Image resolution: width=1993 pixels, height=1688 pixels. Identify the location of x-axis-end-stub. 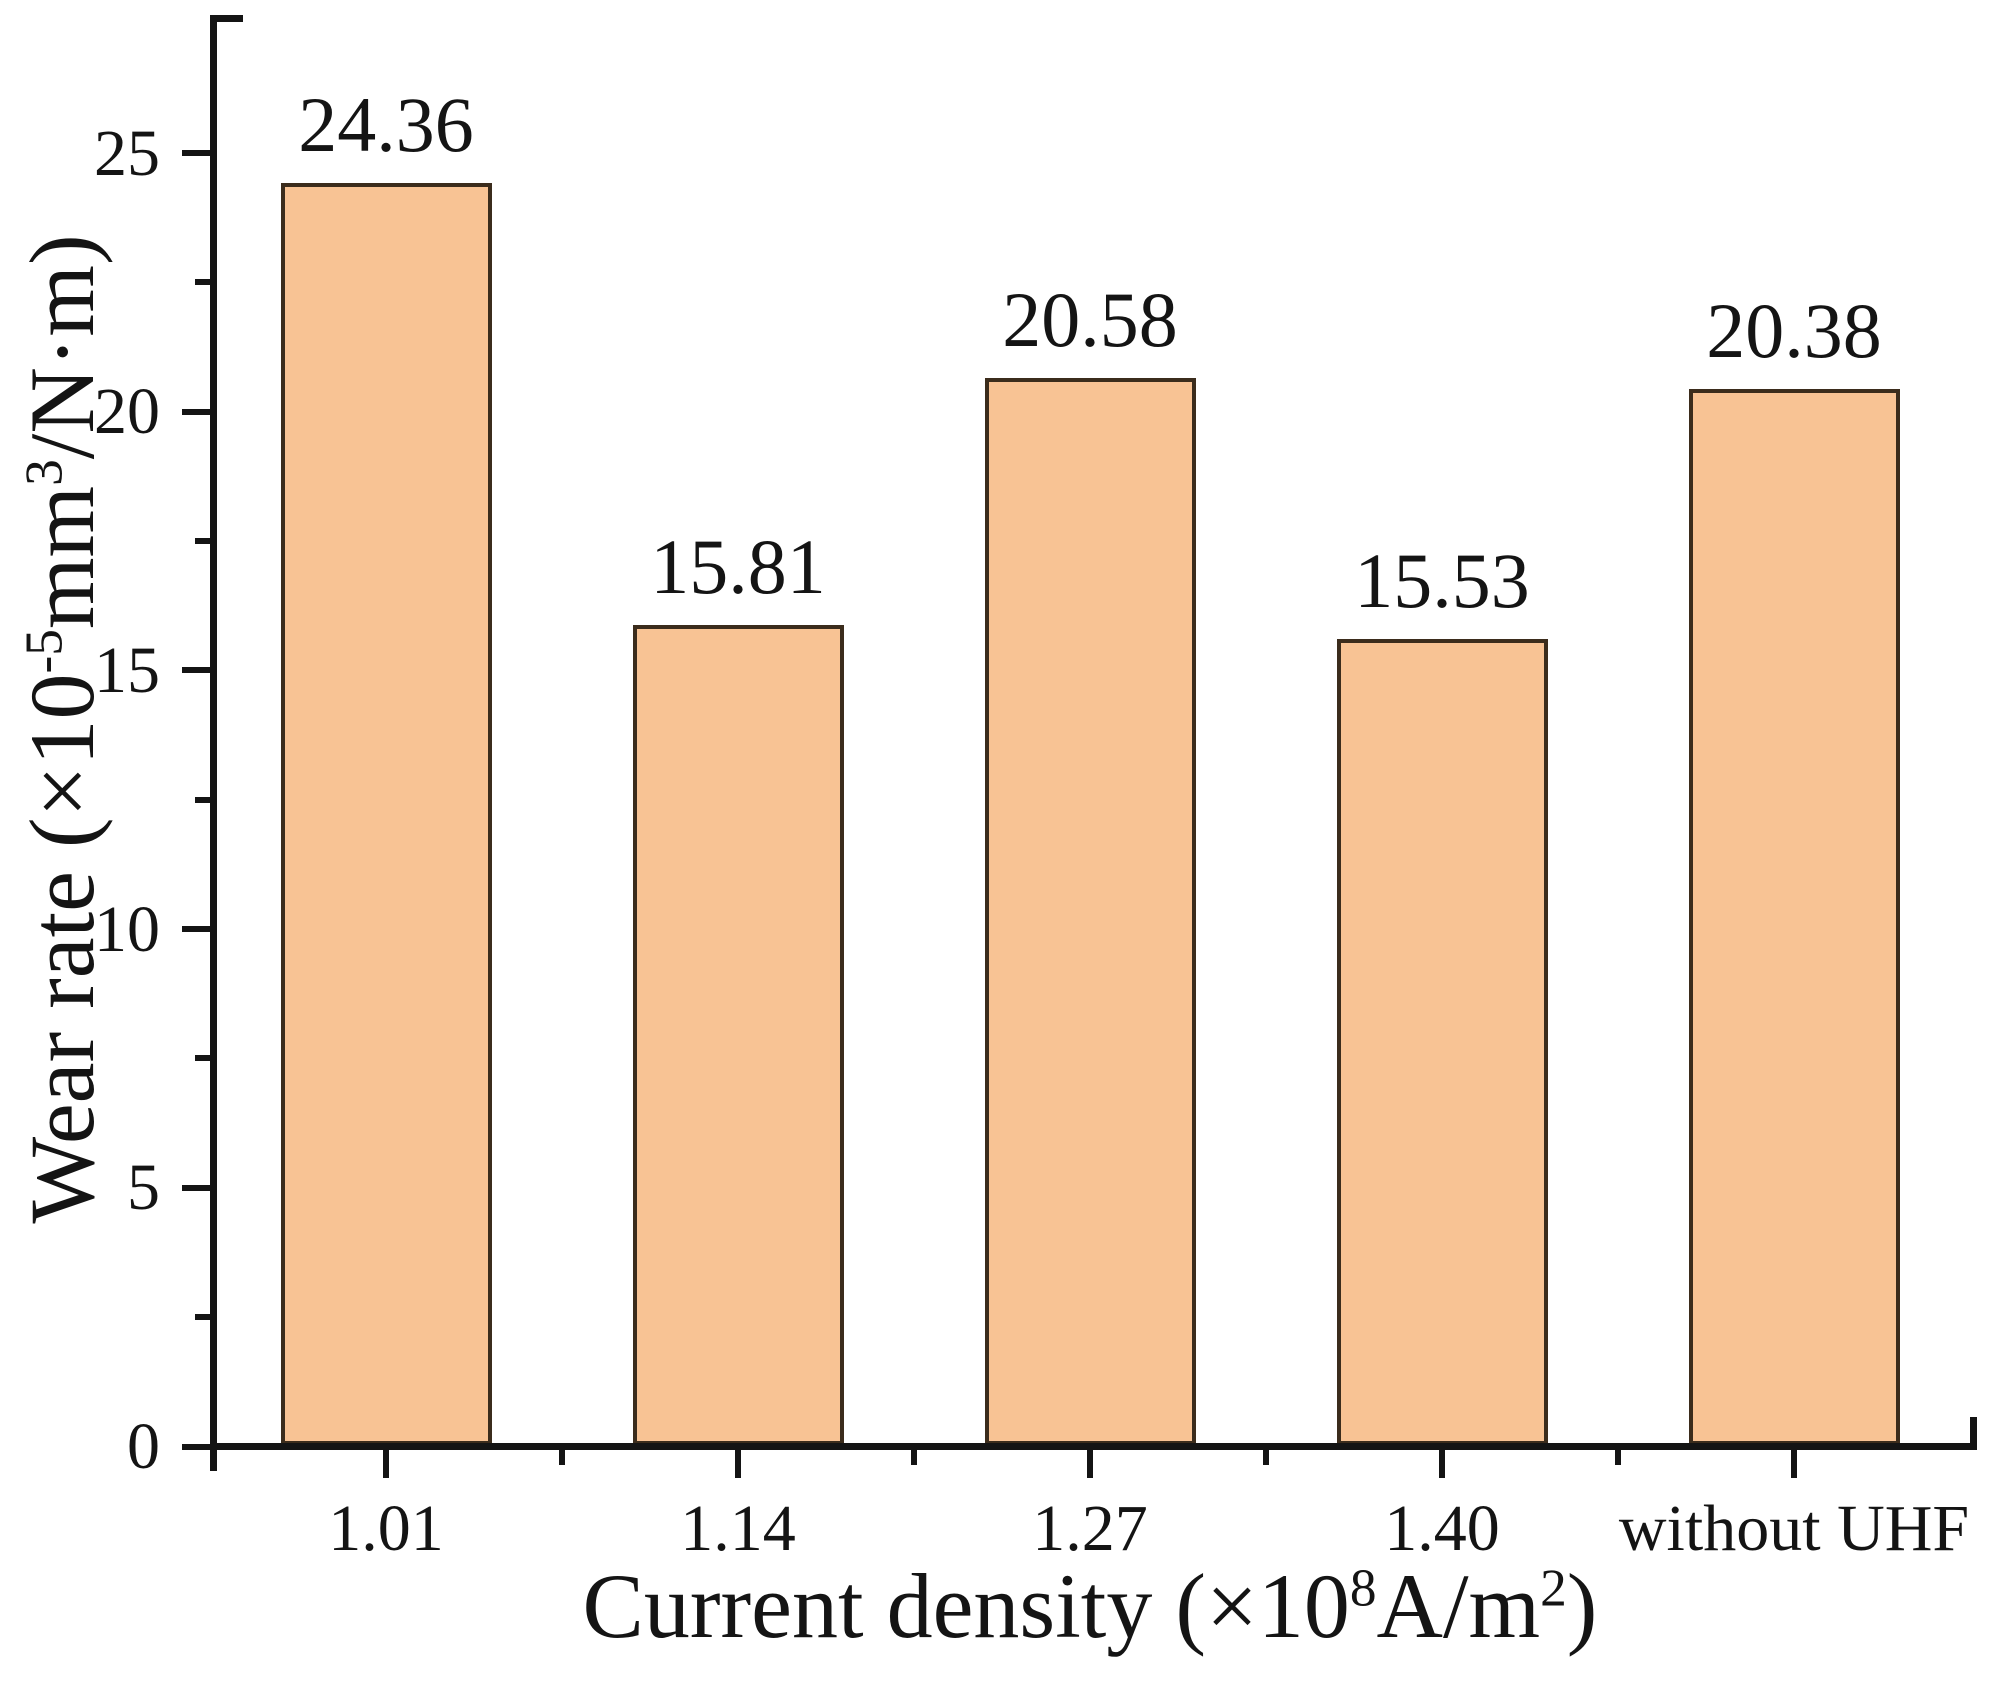
(1973, 1433).